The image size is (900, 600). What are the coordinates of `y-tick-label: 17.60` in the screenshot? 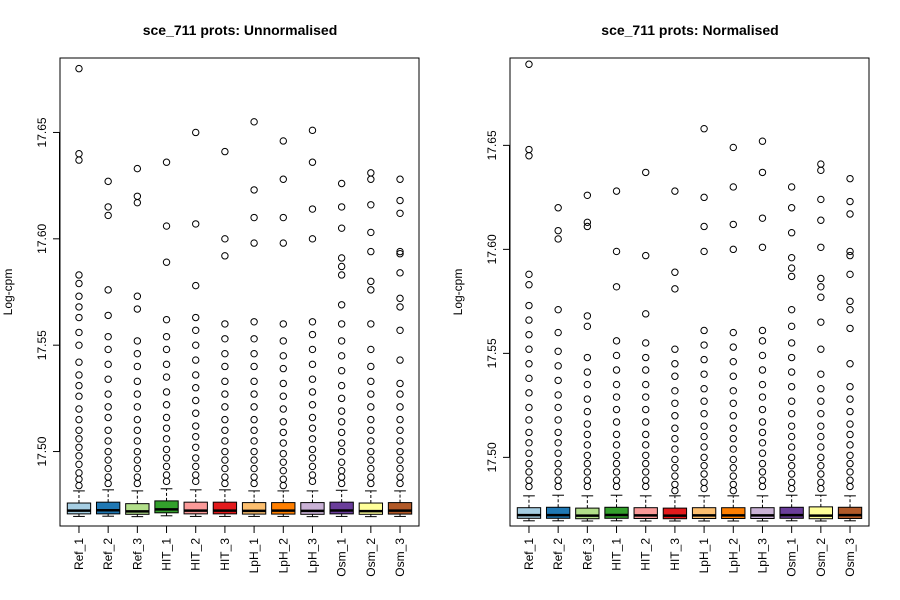 It's located at (492, 249).